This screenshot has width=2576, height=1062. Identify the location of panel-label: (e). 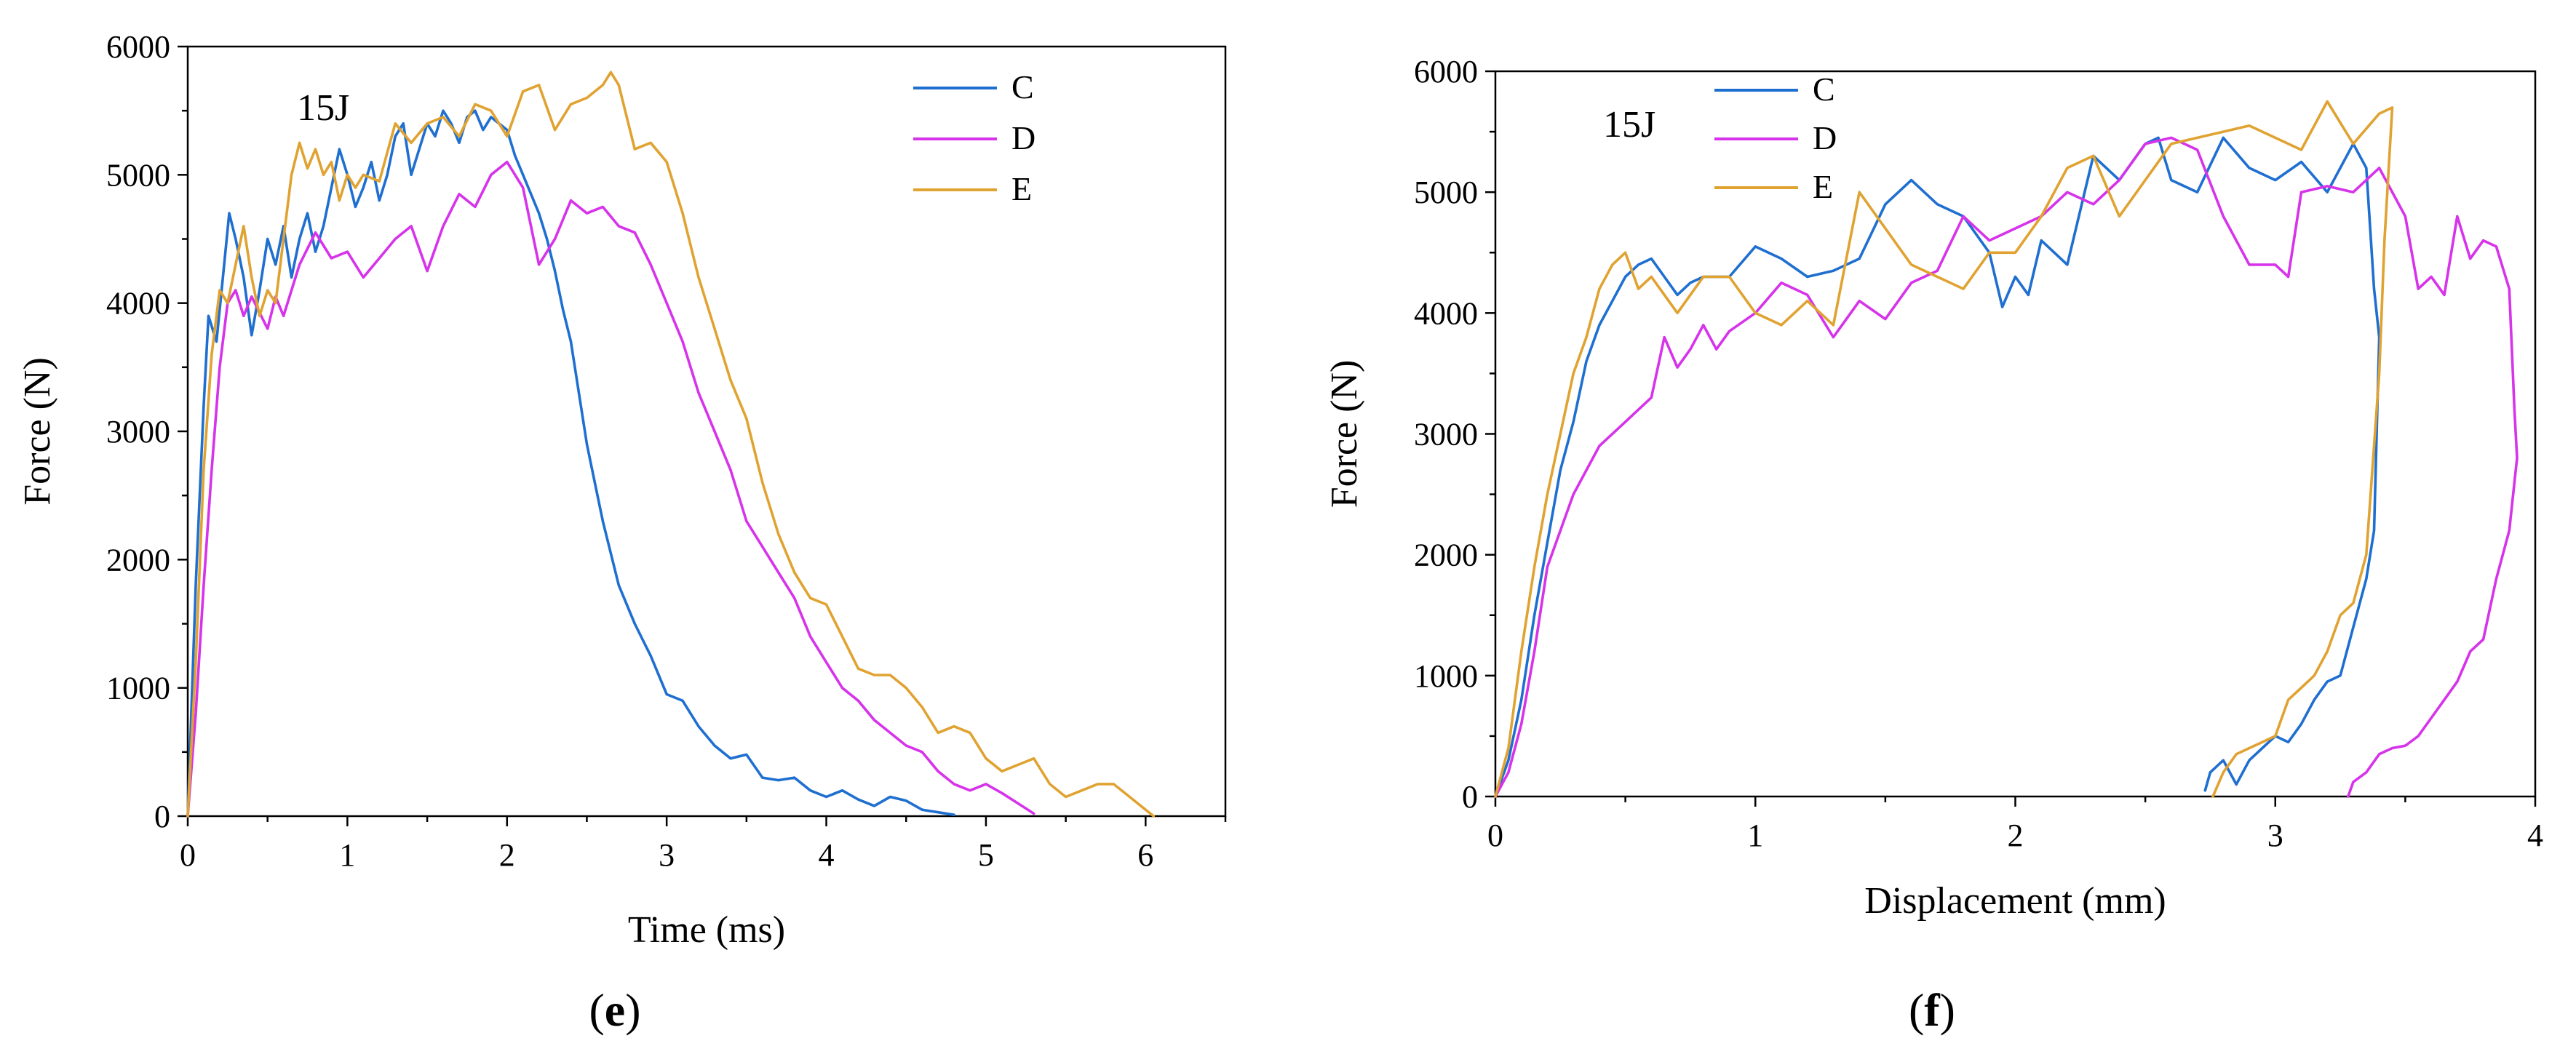
(614, 1010).